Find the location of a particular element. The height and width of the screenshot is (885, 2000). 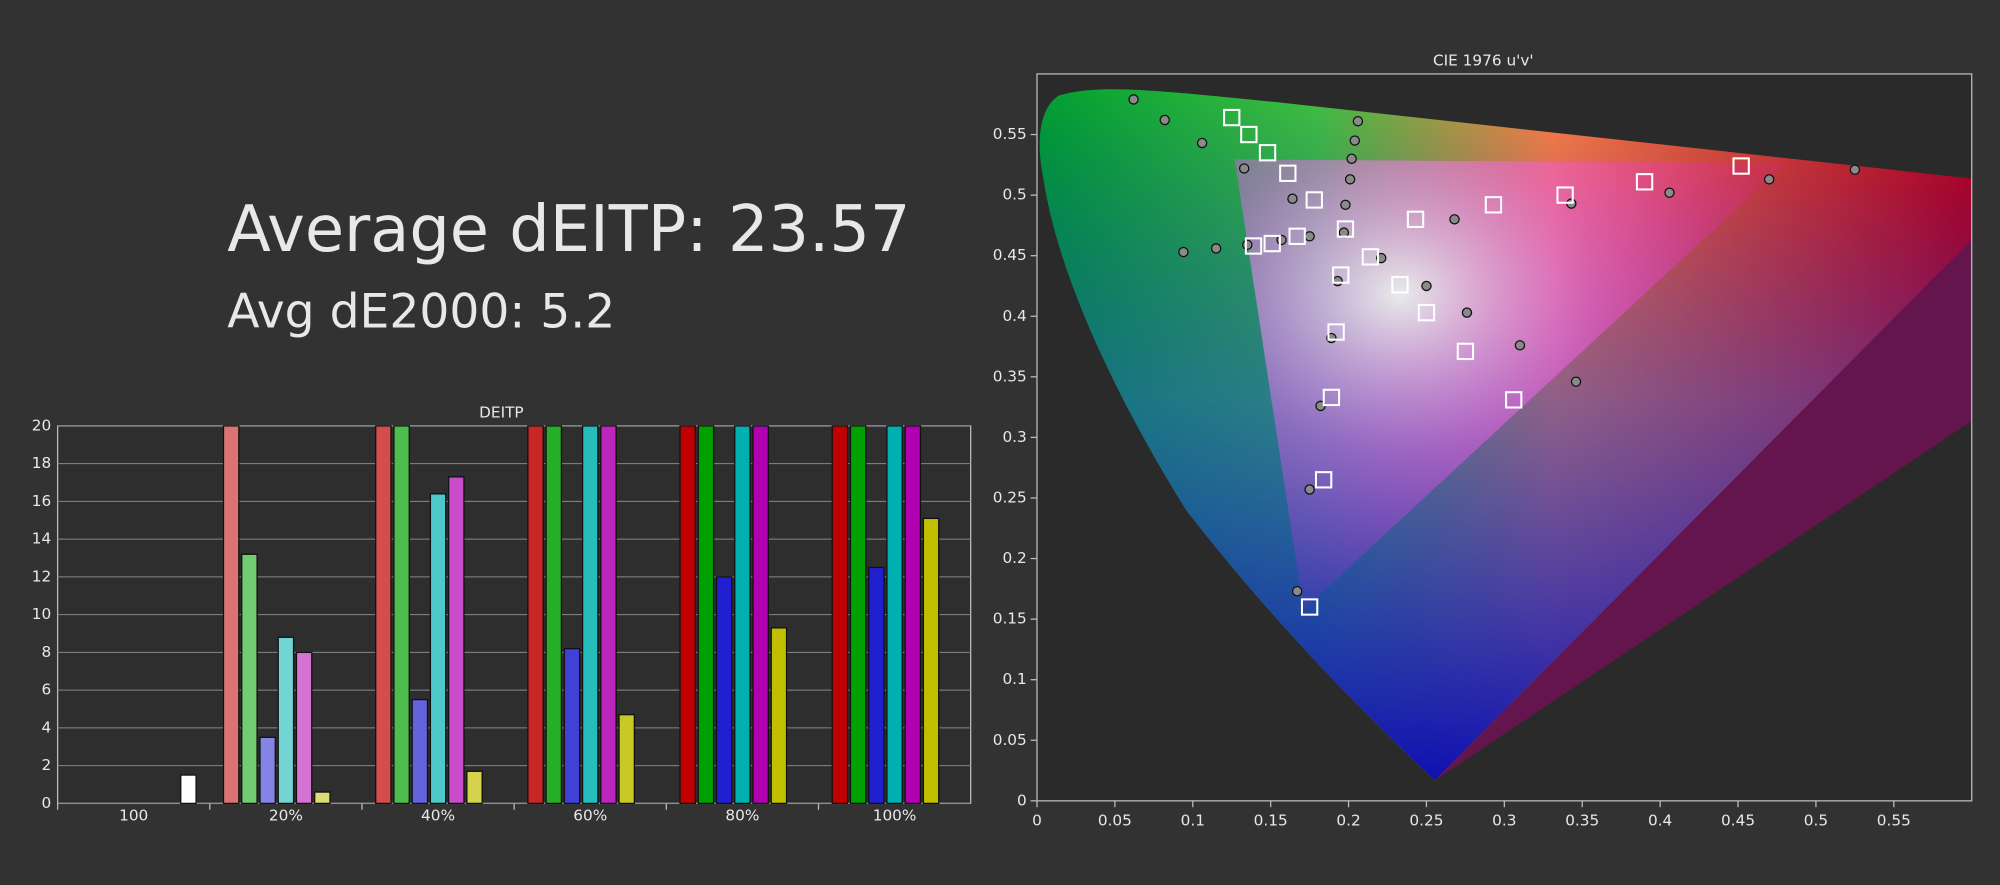

x-tick-label: 40% is located at coordinates (438, 816).